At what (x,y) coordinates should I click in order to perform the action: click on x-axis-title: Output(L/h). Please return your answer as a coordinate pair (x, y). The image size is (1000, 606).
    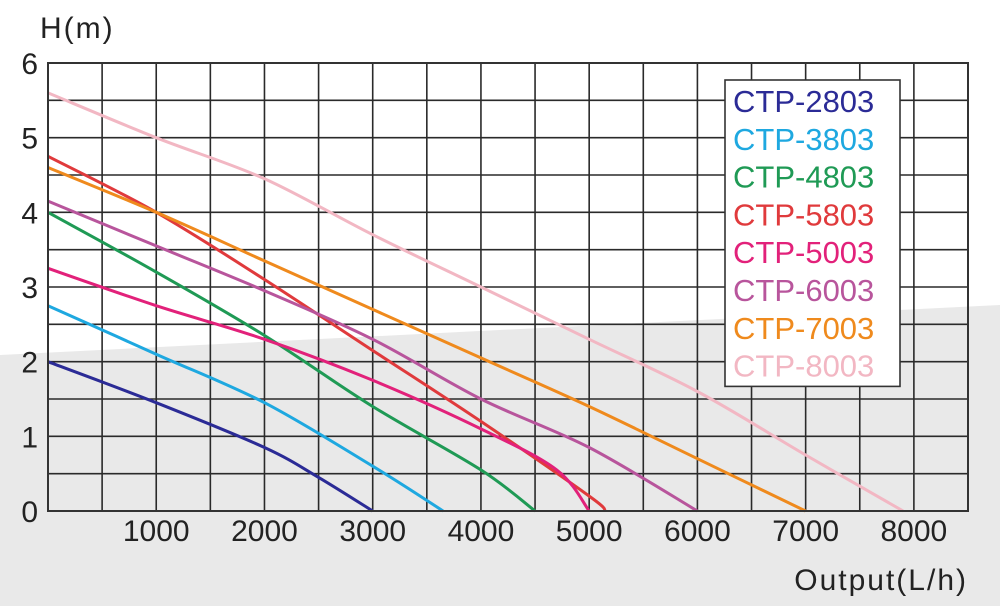
    Looking at the image, I should click on (881, 580).